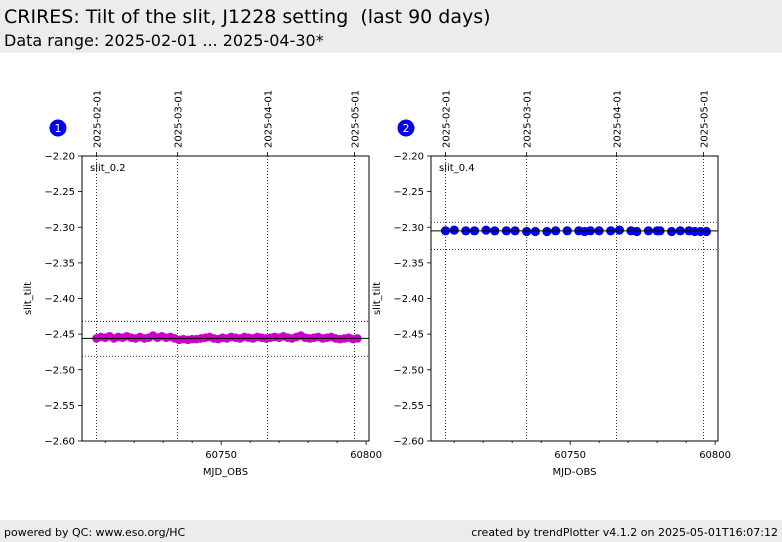 Image resolution: width=782 pixels, height=542 pixels. Describe the element at coordinates (457, 168) in the screenshot. I see `panel-label: slit_0.4` at that location.